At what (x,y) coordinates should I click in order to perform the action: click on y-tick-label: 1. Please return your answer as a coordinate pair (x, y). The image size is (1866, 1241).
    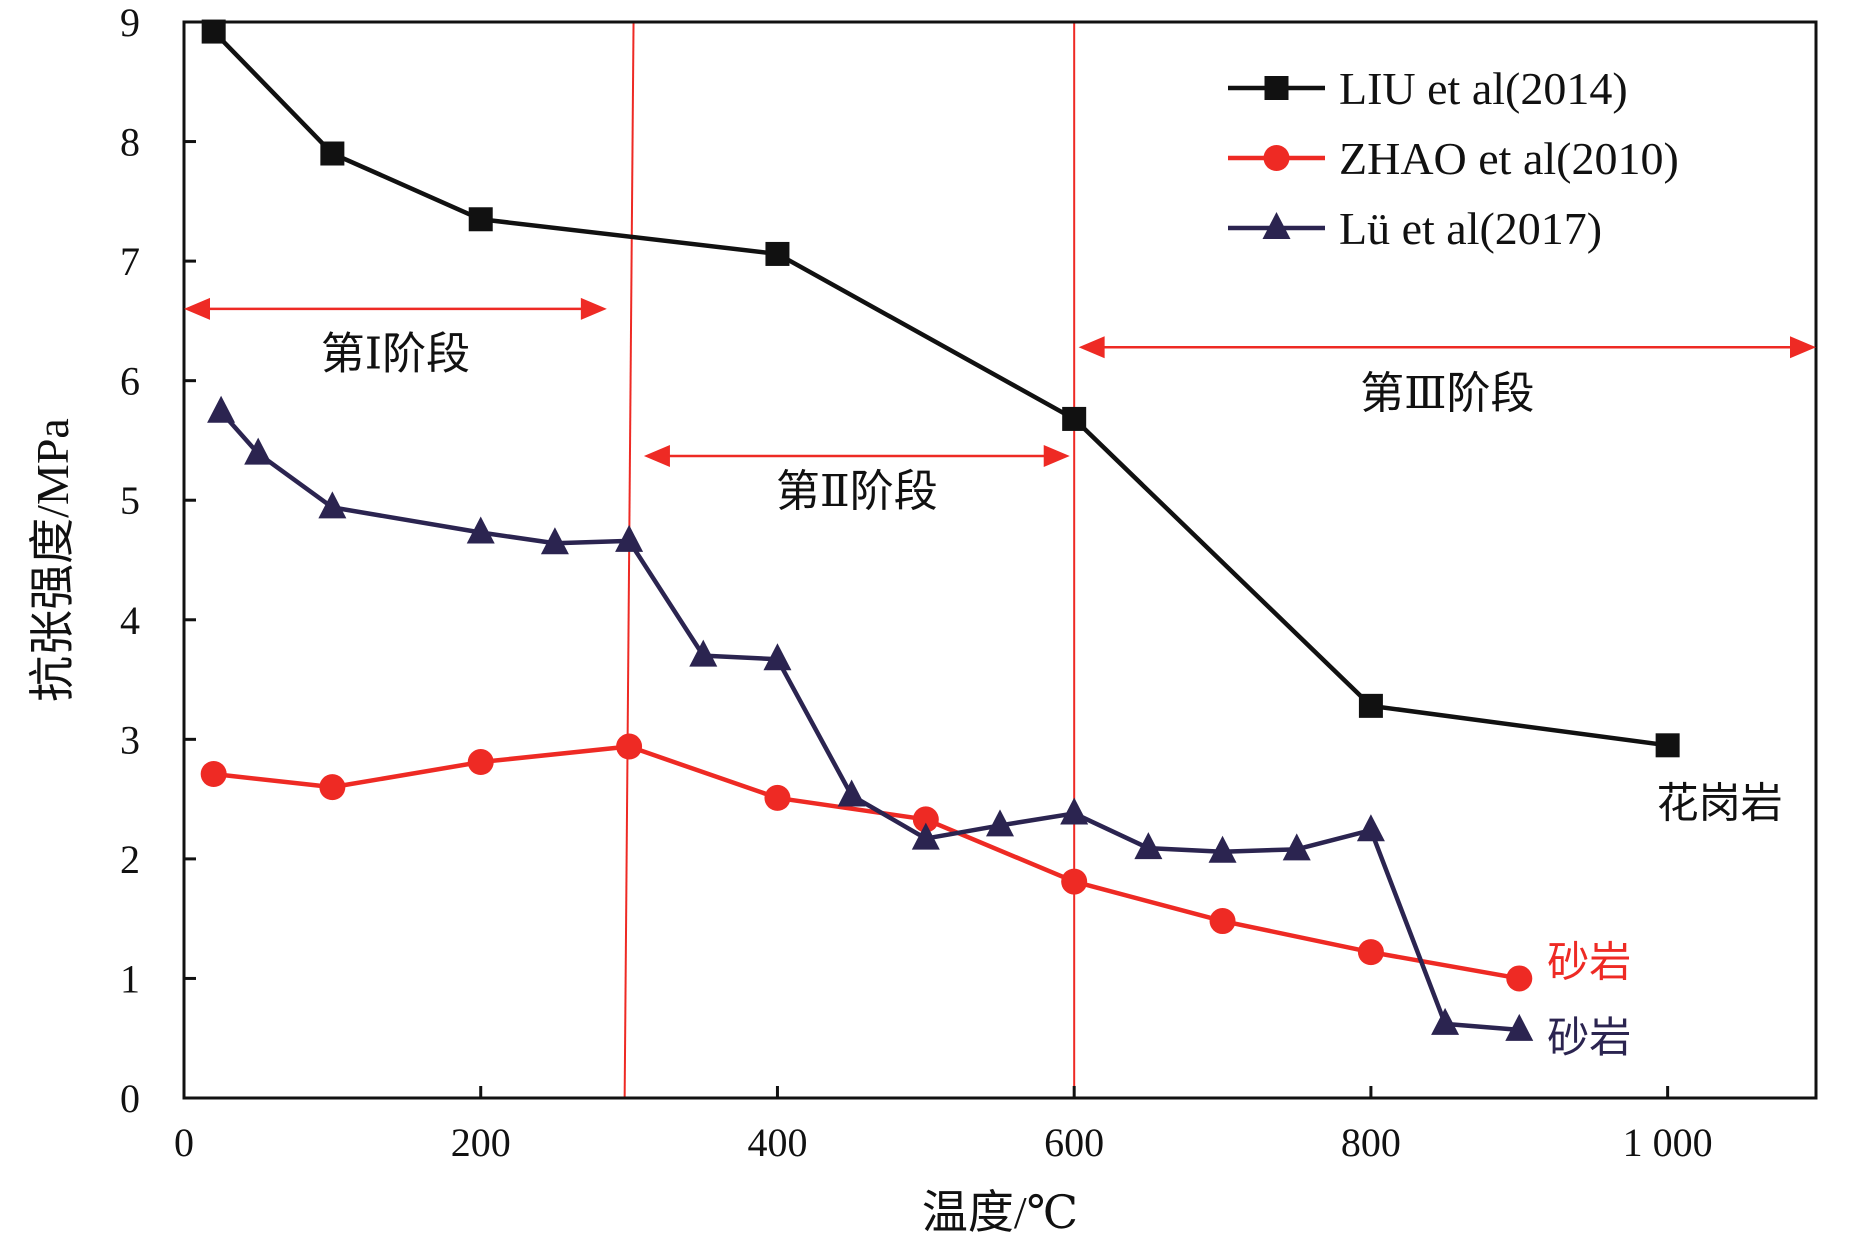
    Looking at the image, I should click on (130, 978).